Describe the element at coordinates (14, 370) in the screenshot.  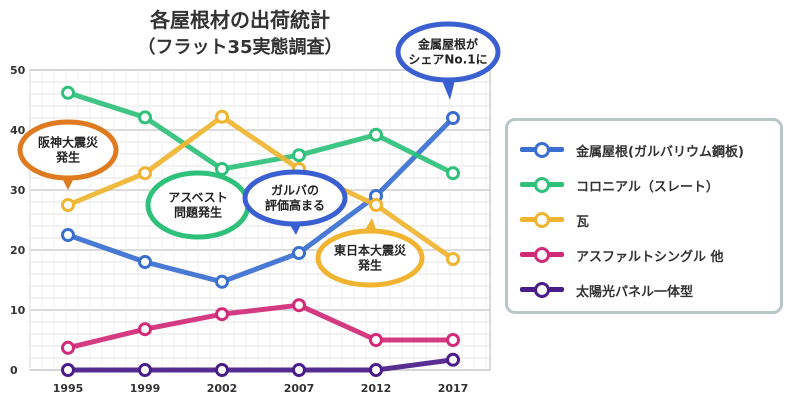
I see `y-tick-label: 0` at that location.